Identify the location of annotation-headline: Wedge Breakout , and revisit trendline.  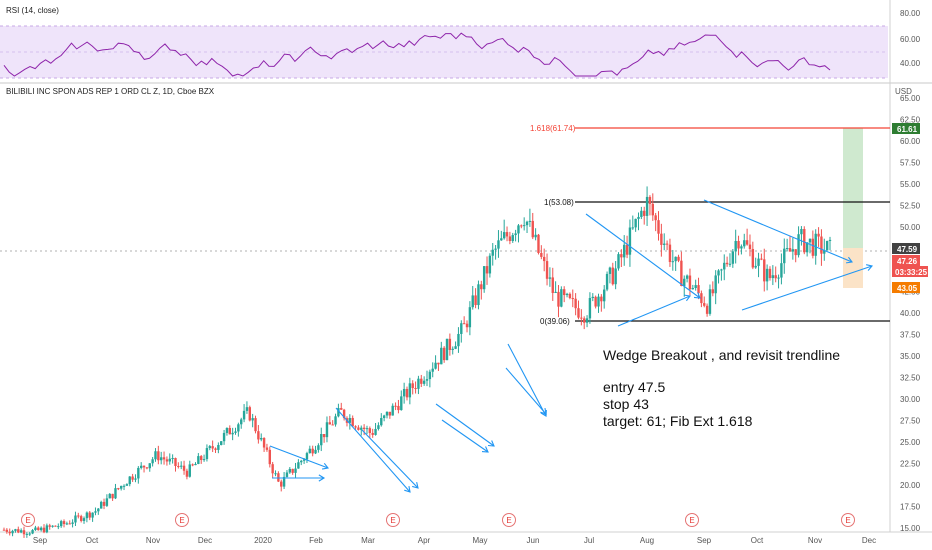
(721, 355).